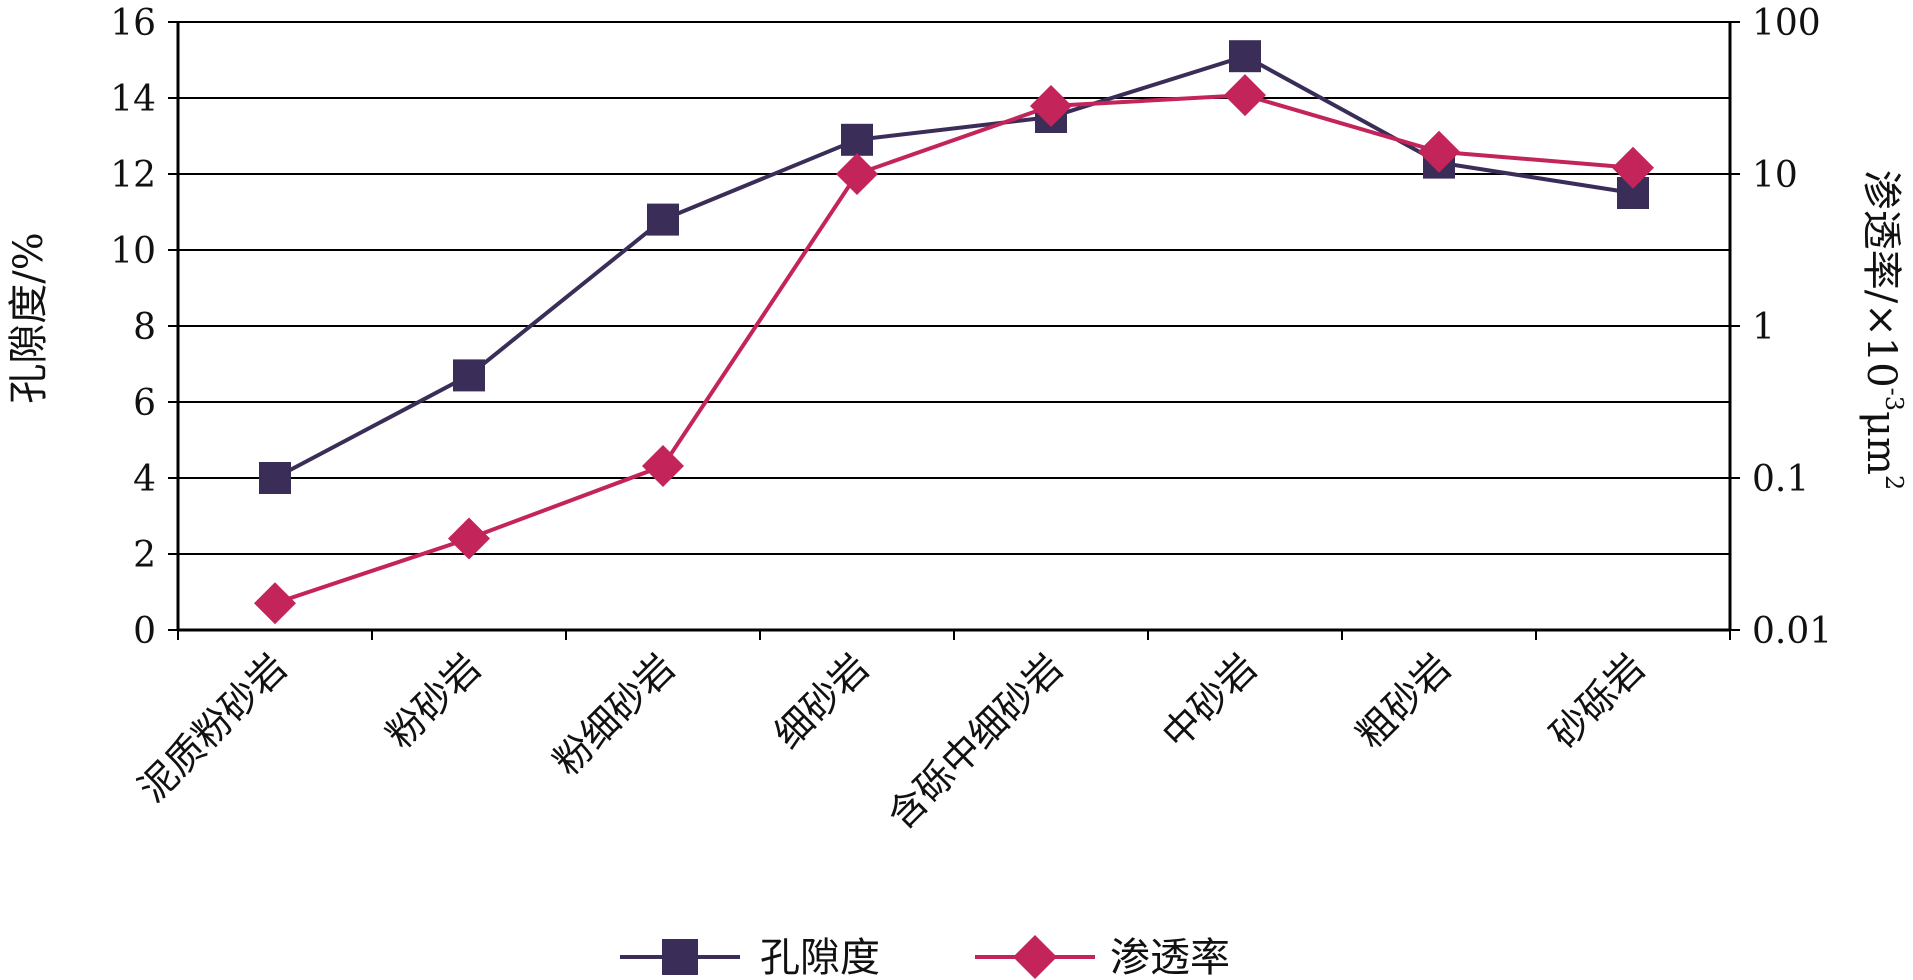 This screenshot has height=980, width=1913. What do you see at coordinates (144, 479) in the screenshot?
I see `left-tick-label: 4` at bounding box center [144, 479].